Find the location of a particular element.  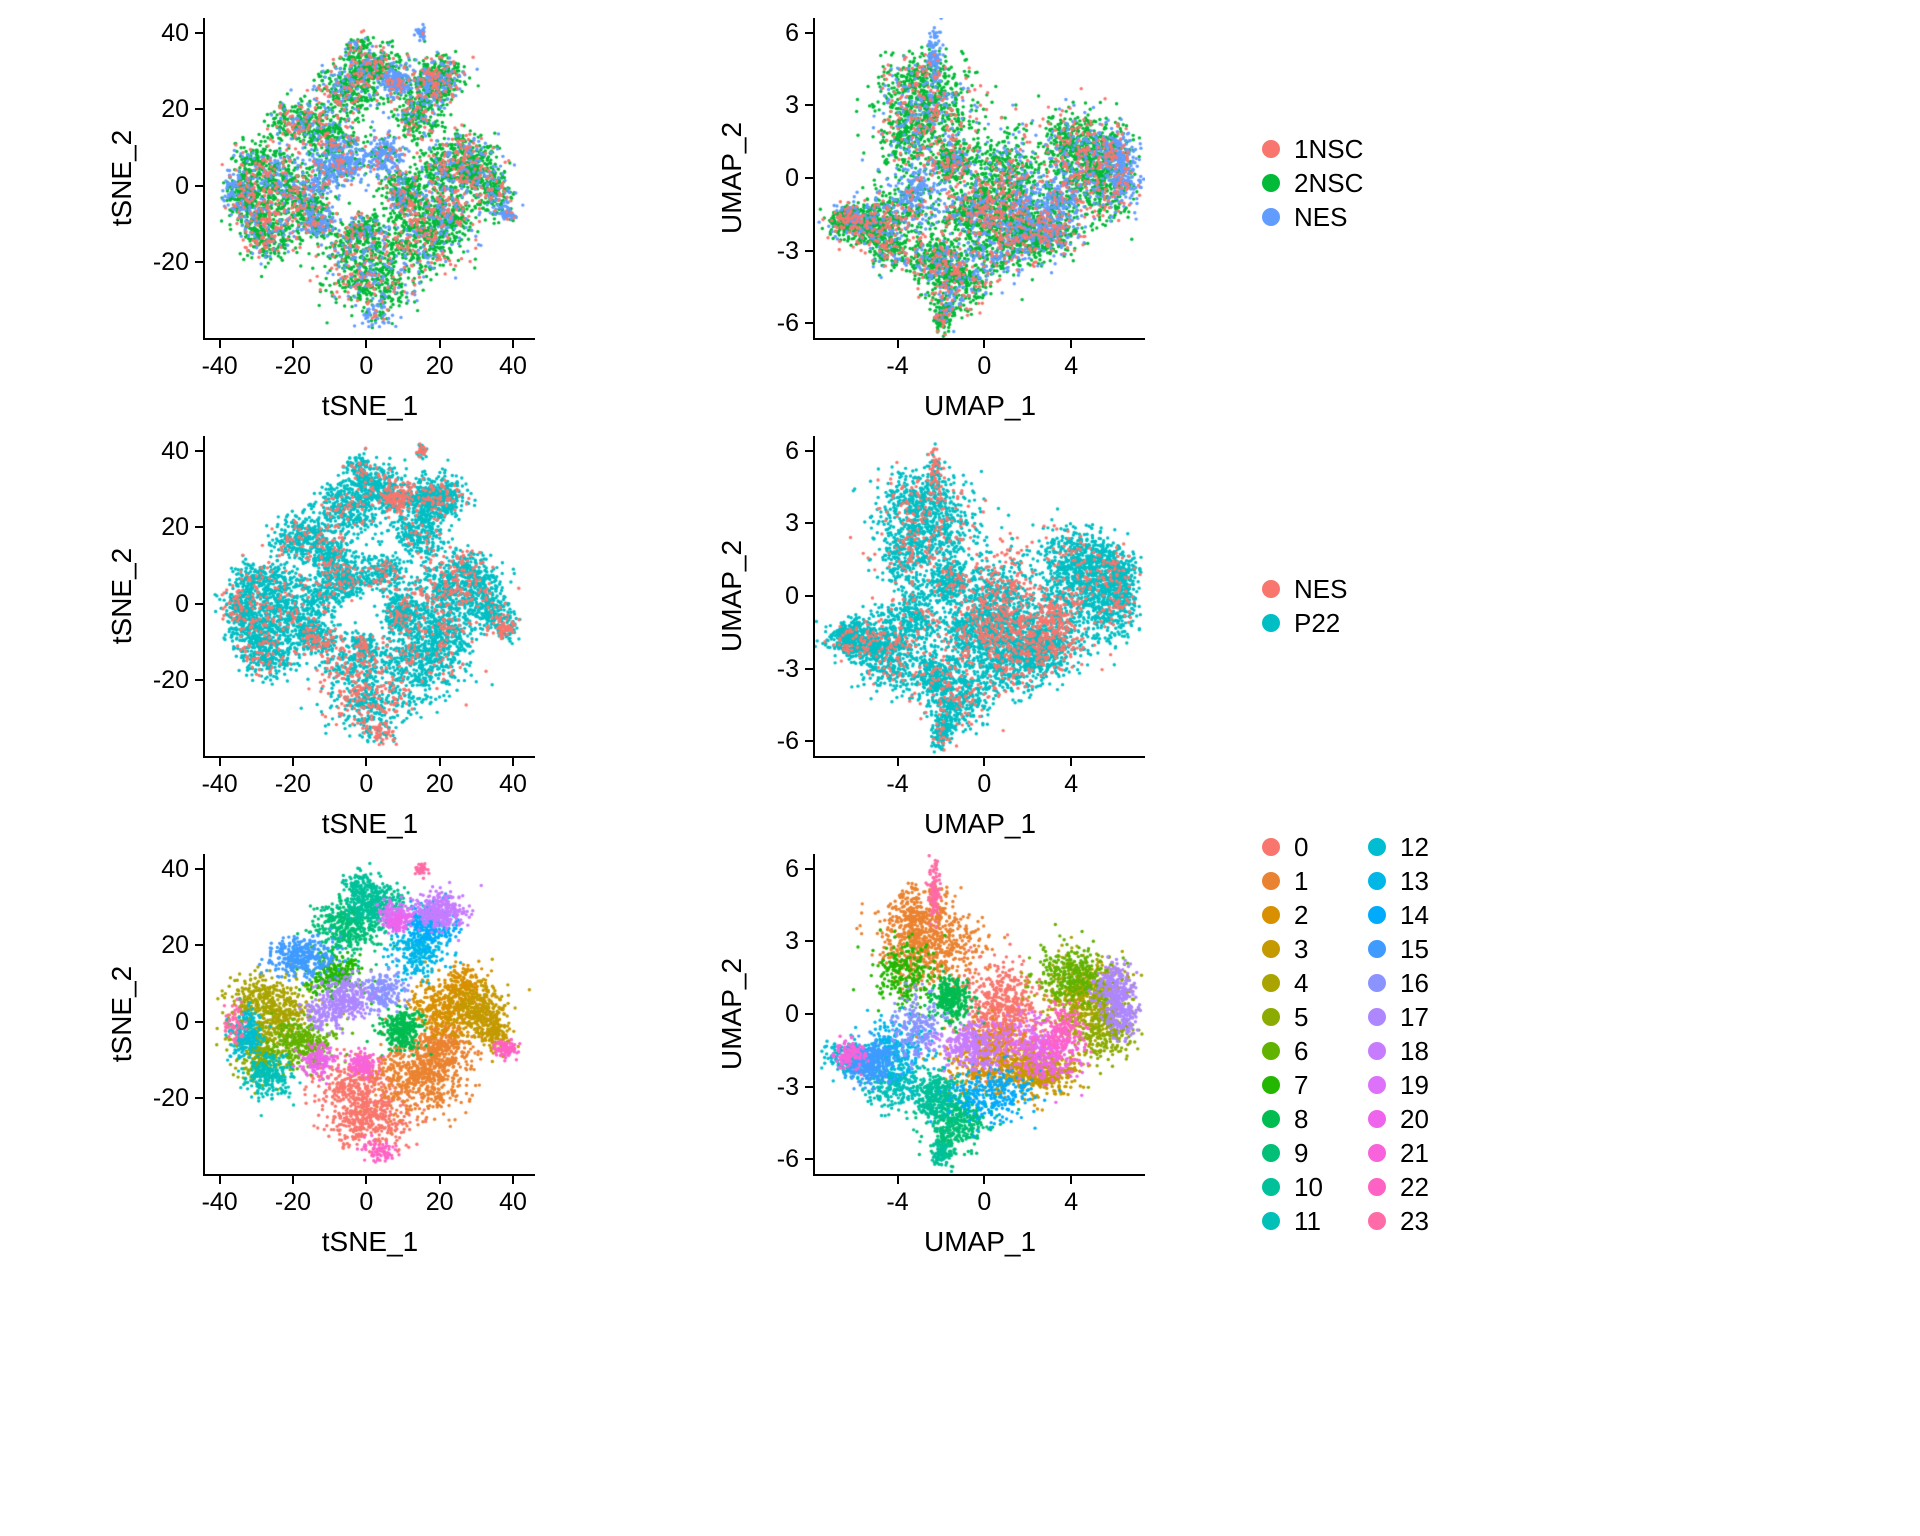

legend-label: 18 is located at coordinates (1414, 1051).